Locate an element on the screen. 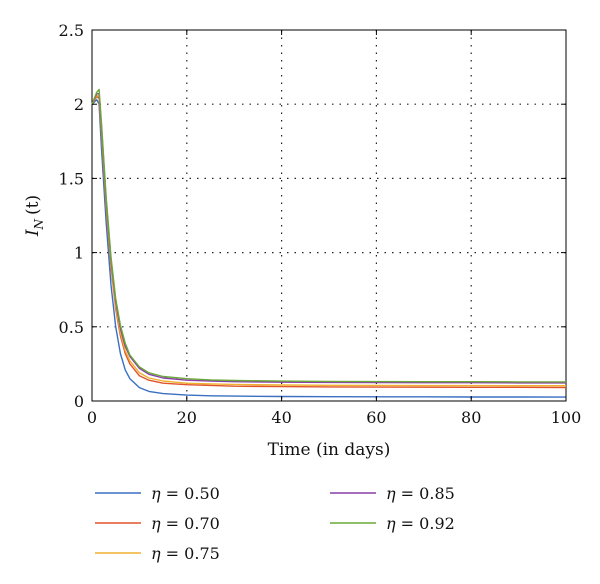  legend-label: η = 0.50 is located at coordinates (185, 493).